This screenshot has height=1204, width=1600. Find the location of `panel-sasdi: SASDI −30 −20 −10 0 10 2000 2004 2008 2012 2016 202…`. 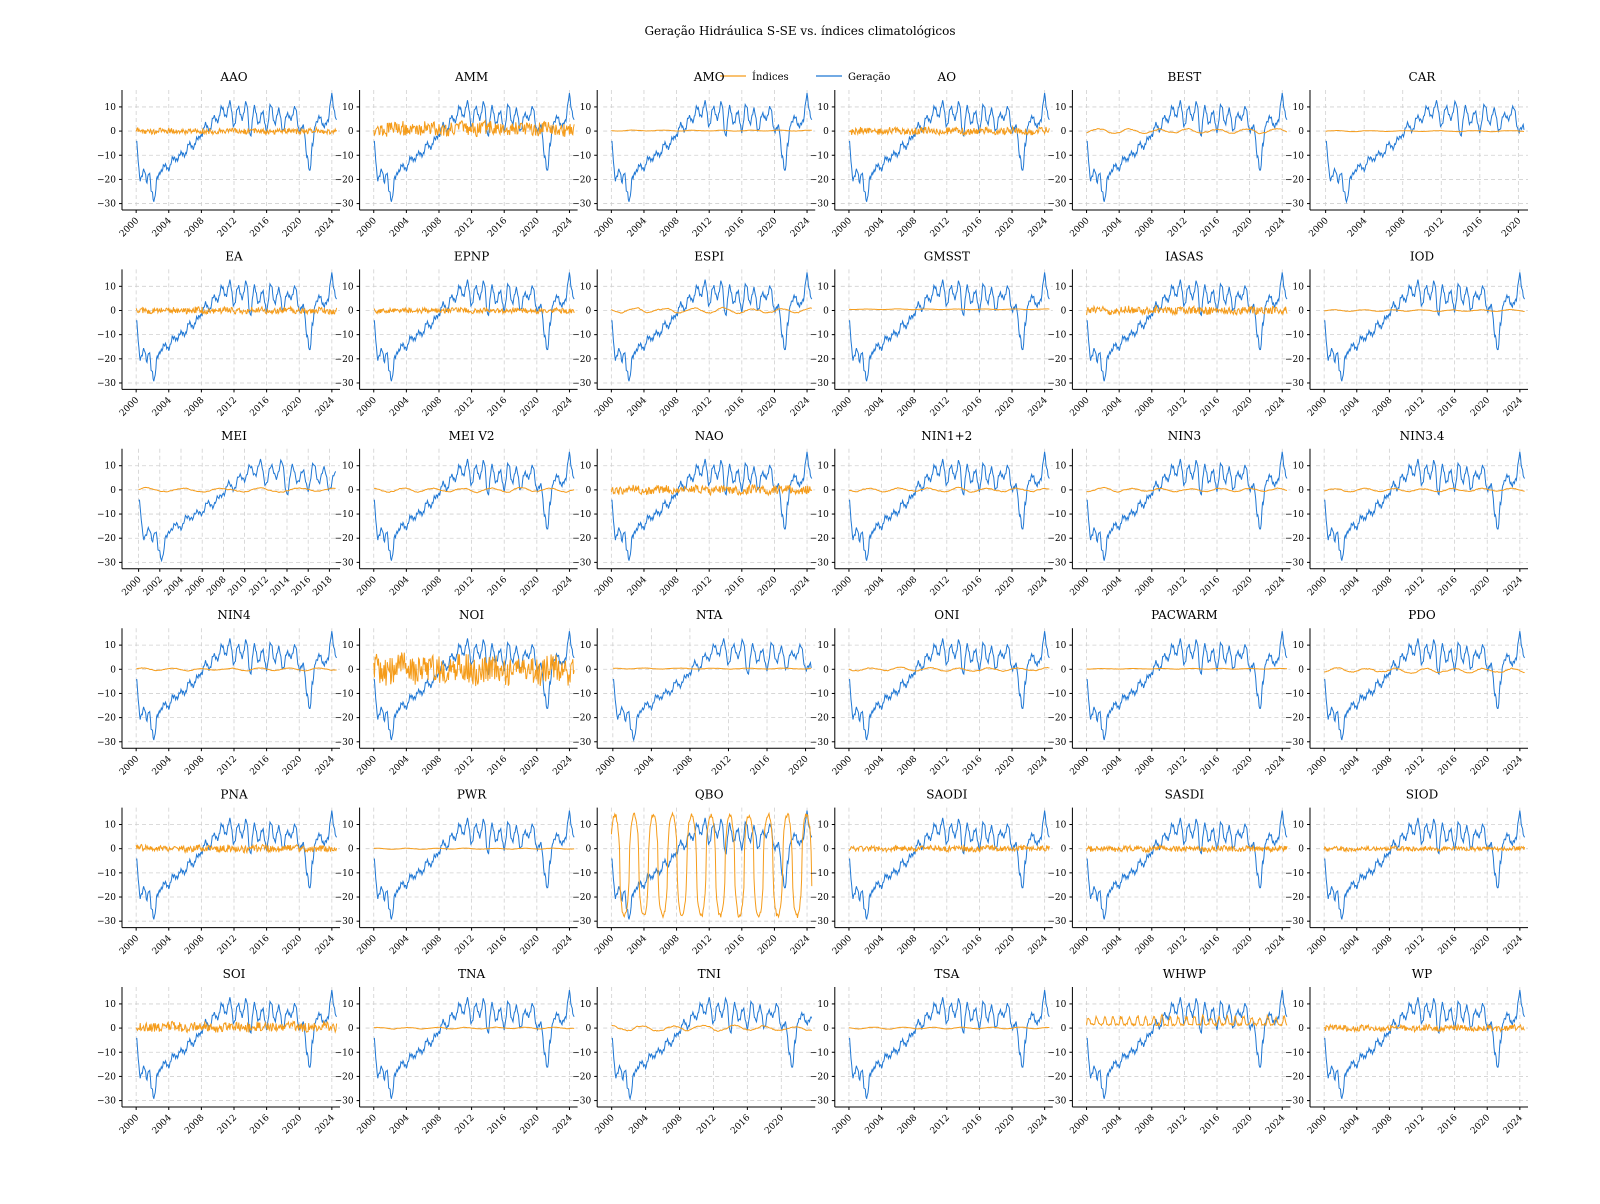

panel-sasdi: SASDI −30 −20 −10 0 10 2000 2004 2008 2012 2016 202… is located at coordinates (1169, 872).